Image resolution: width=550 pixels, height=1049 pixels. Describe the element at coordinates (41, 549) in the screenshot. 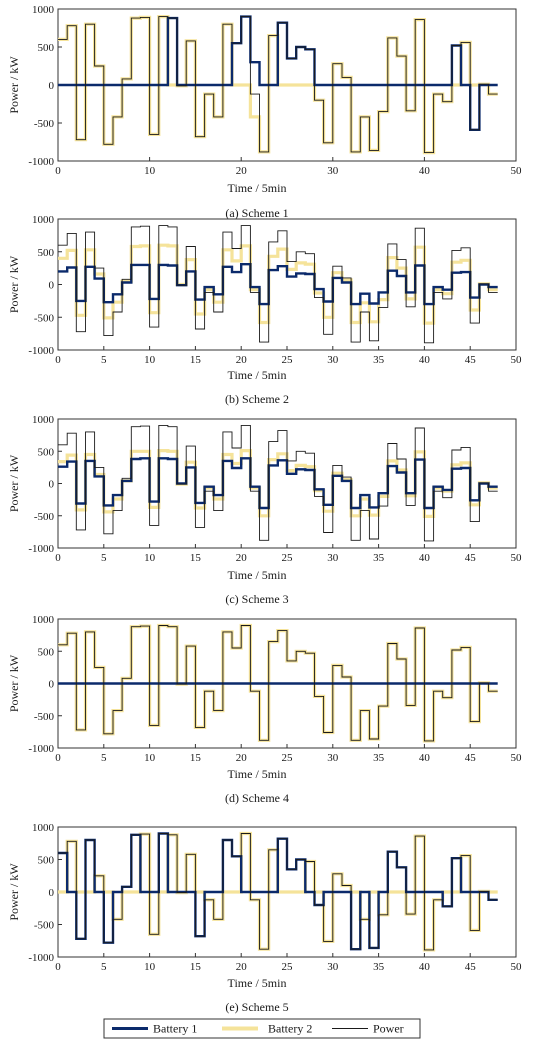

I see `y-tick-label-3-4: -1000` at that location.